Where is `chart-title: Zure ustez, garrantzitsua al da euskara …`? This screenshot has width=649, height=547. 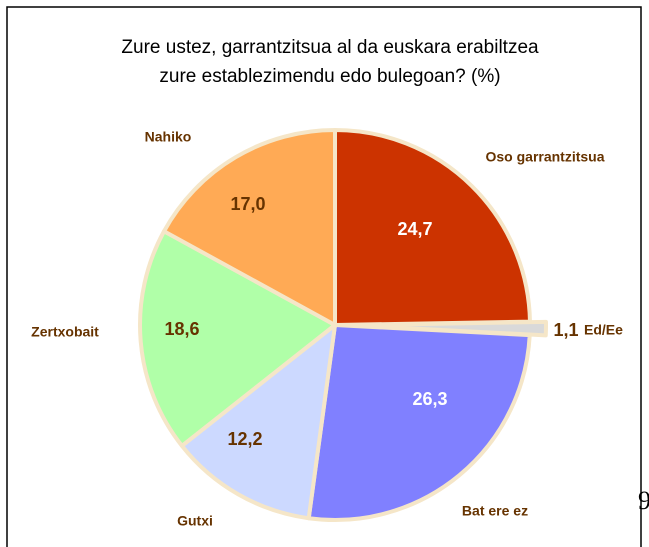 chart-title: Zure ustez, garrantzitsua al da euskara … is located at coordinates (330, 47).